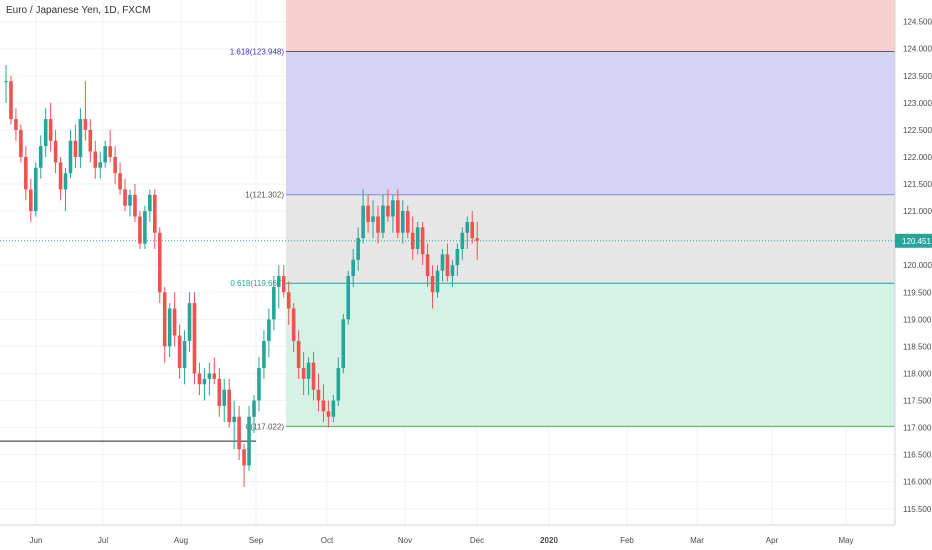 This screenshot has width=932, height=550. I want to click on price-axis-tick-label: 119.000, so click(917, 319).